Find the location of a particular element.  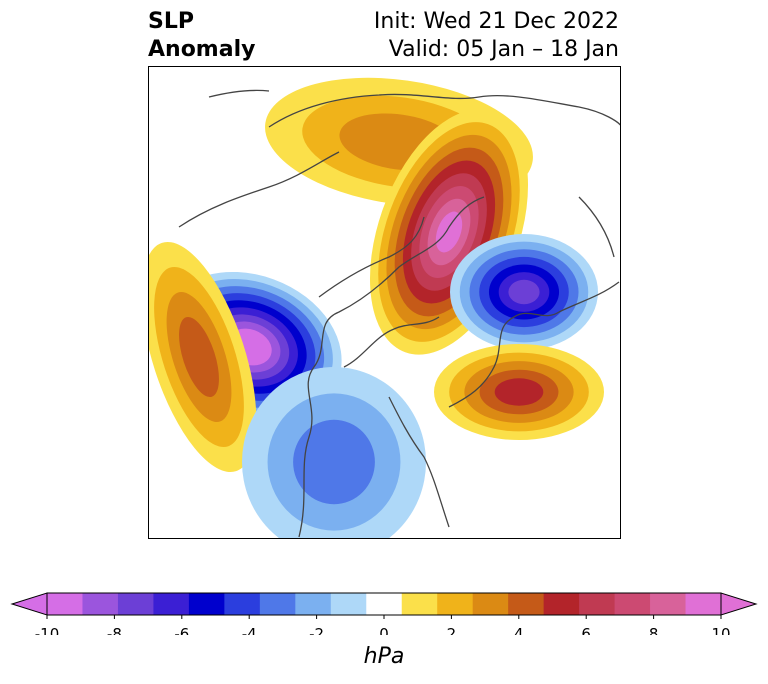

colorbar-extend-low is located at coordinates (29, 604).